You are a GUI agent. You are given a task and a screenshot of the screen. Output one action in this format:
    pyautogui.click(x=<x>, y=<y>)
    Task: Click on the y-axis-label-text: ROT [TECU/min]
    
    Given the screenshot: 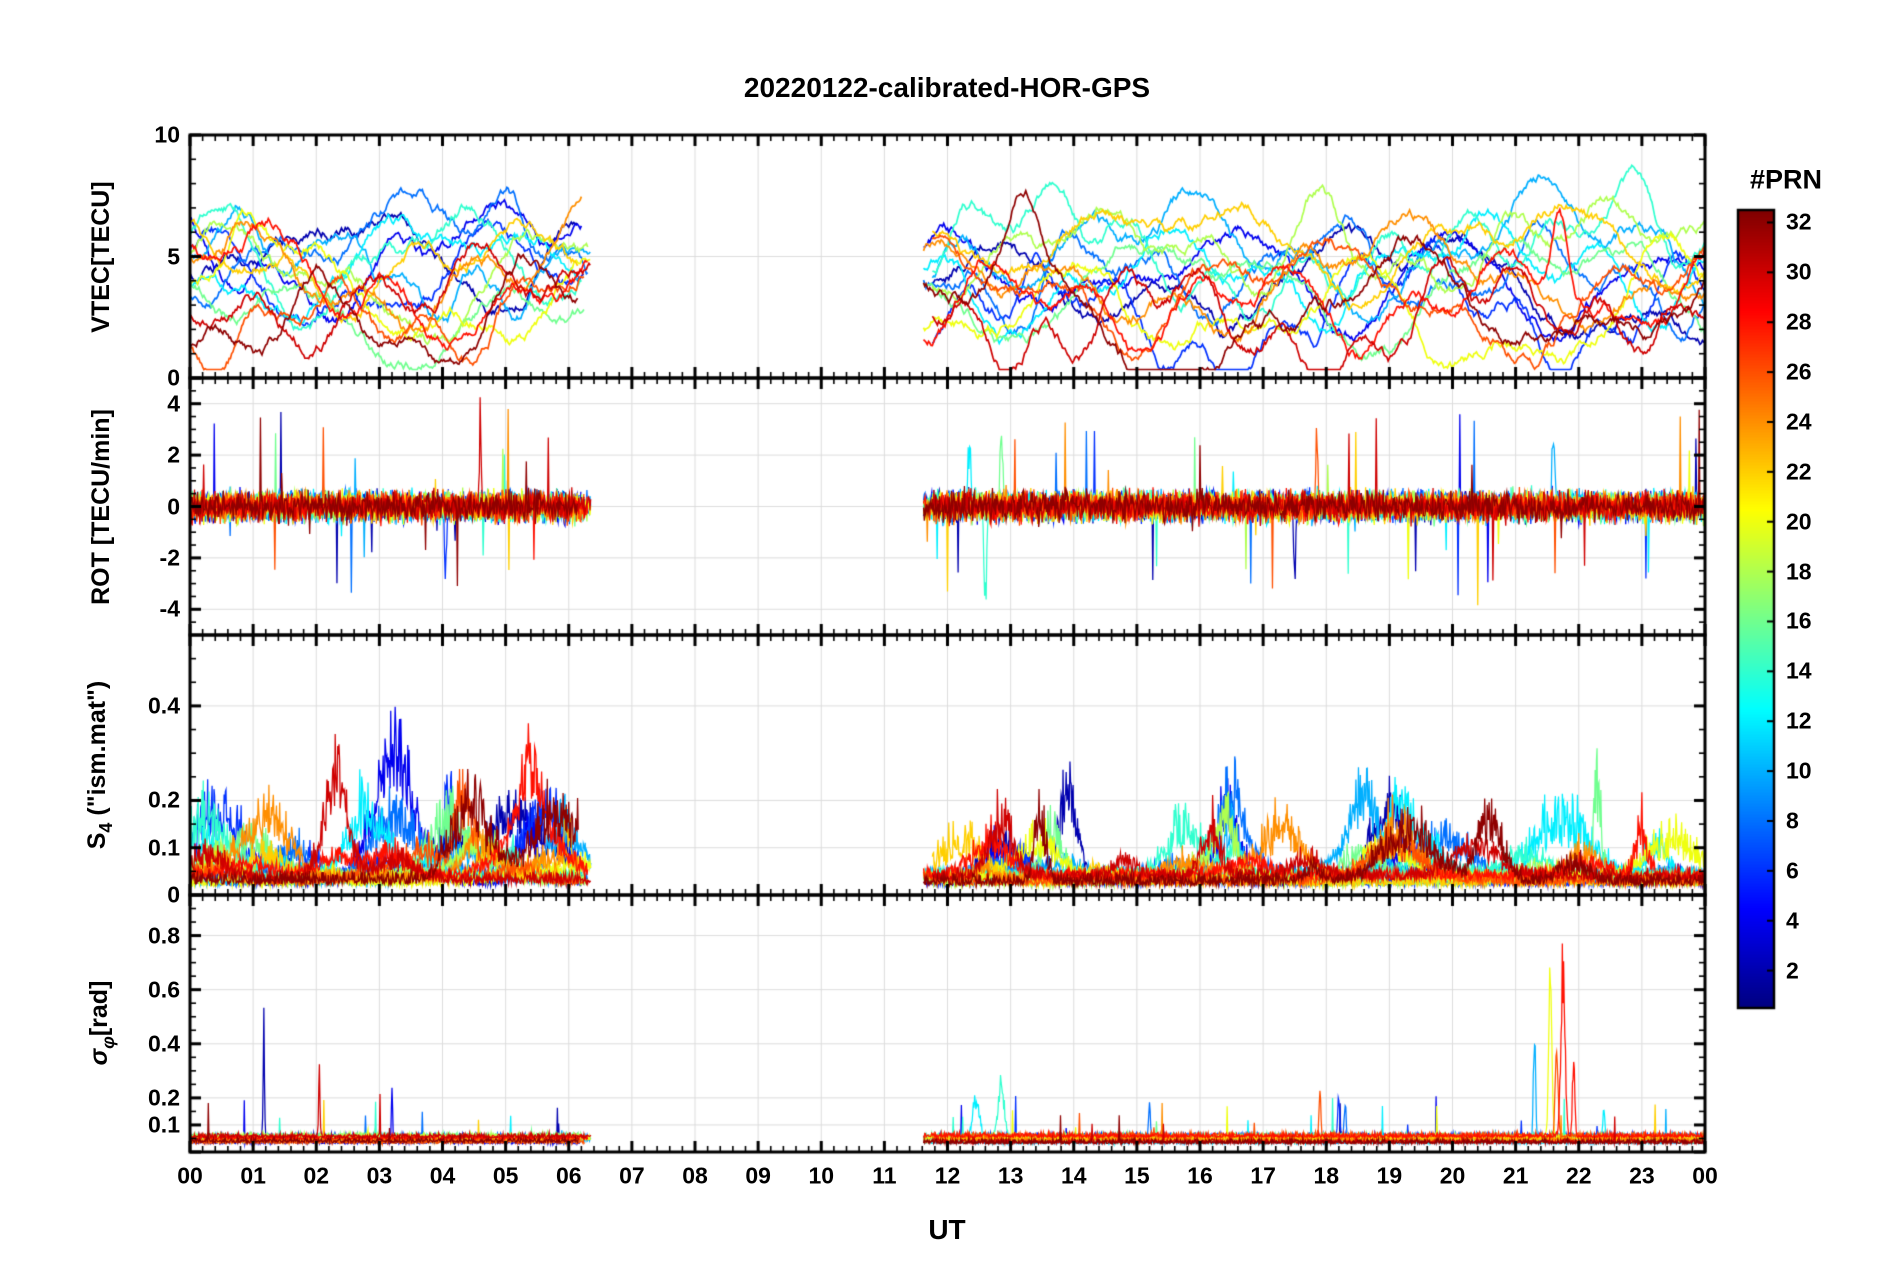 What is the action you would take?
    pyautogui.click(x=101, y=507)
    